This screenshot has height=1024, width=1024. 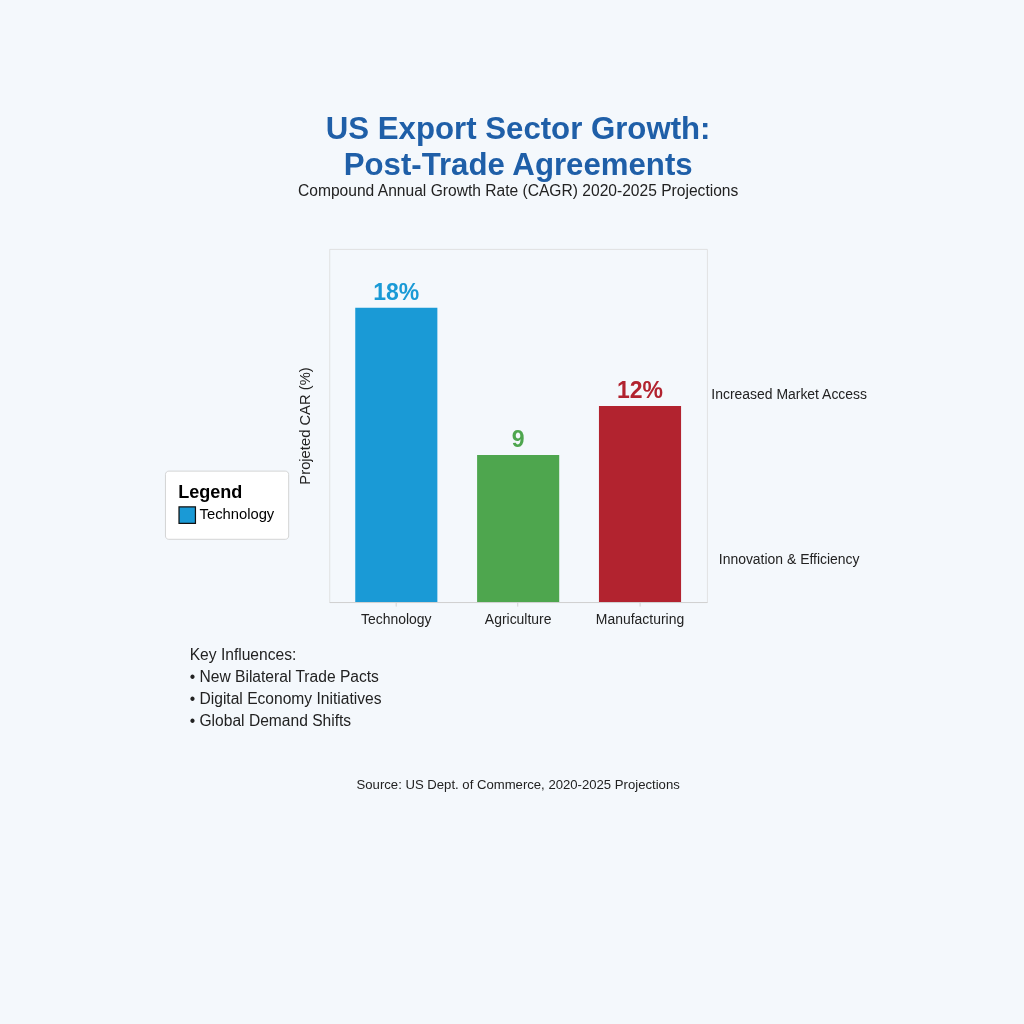 What do you see at coordinates (518, 191) in the screenshot?
I see `chart-subtitle: Compound Annual Growth Rate (CAGR) 2020-2025 Projections` at bounding box center [518, 191].